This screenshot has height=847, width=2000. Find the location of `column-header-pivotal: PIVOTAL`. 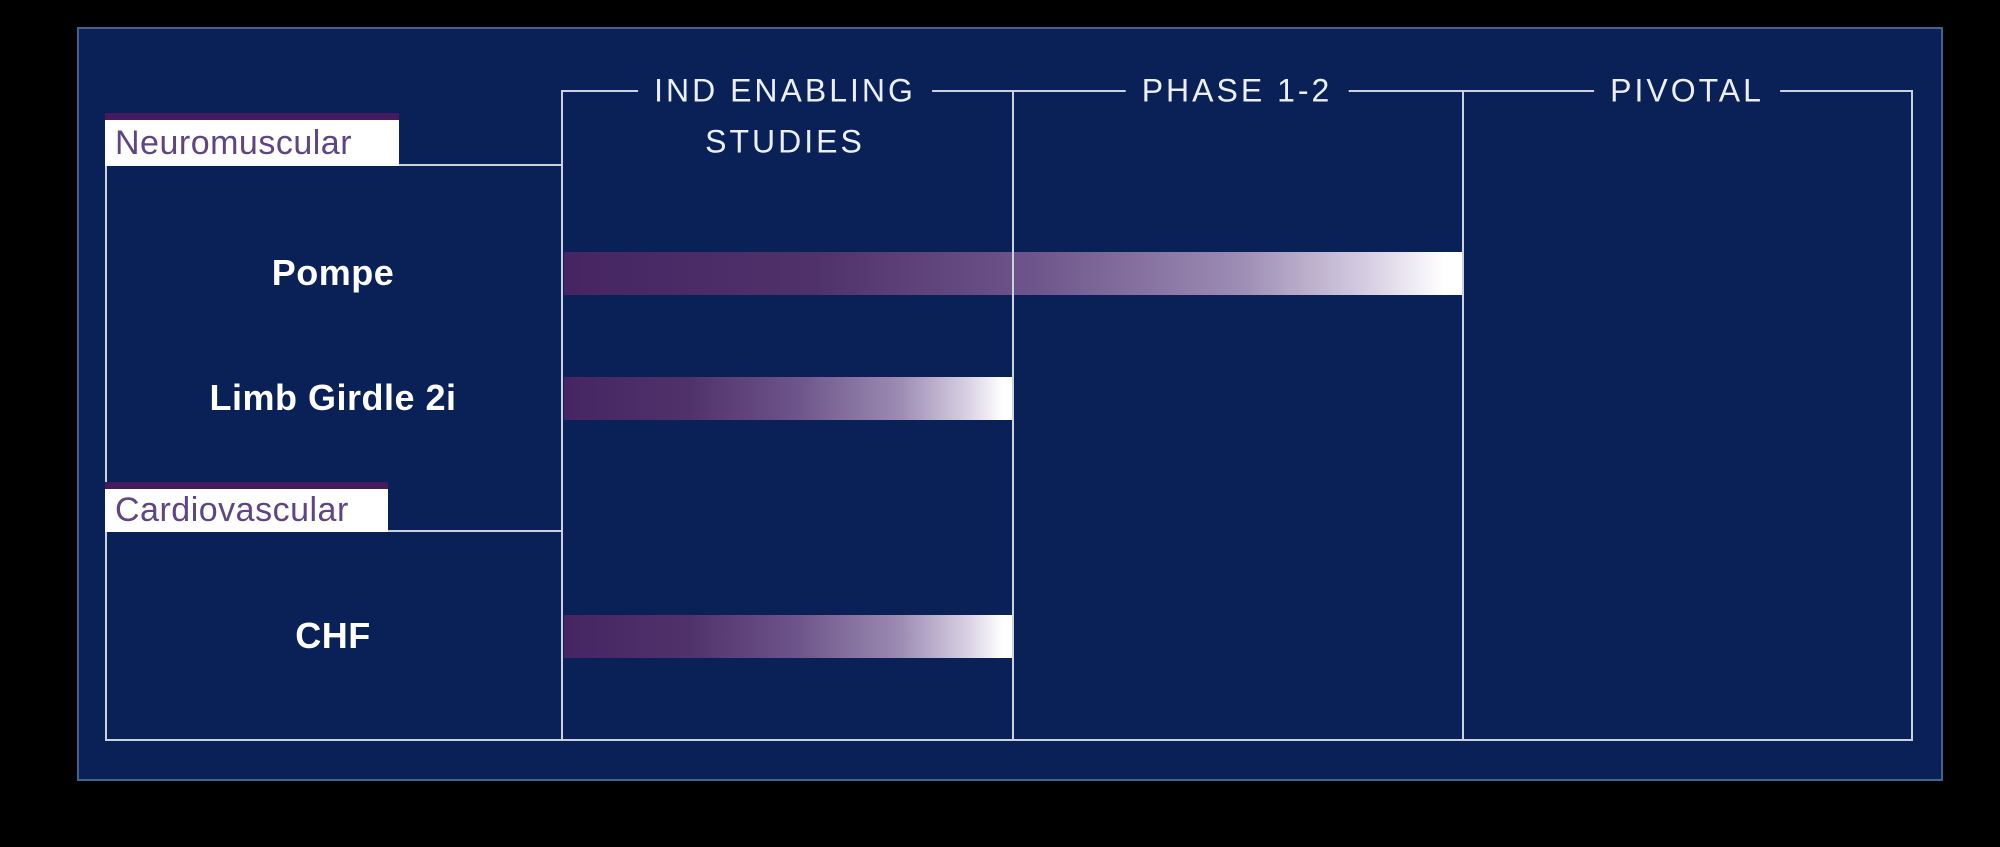

column-header-pivotal: PIVOTAL is located at coordinates (1687, 91).